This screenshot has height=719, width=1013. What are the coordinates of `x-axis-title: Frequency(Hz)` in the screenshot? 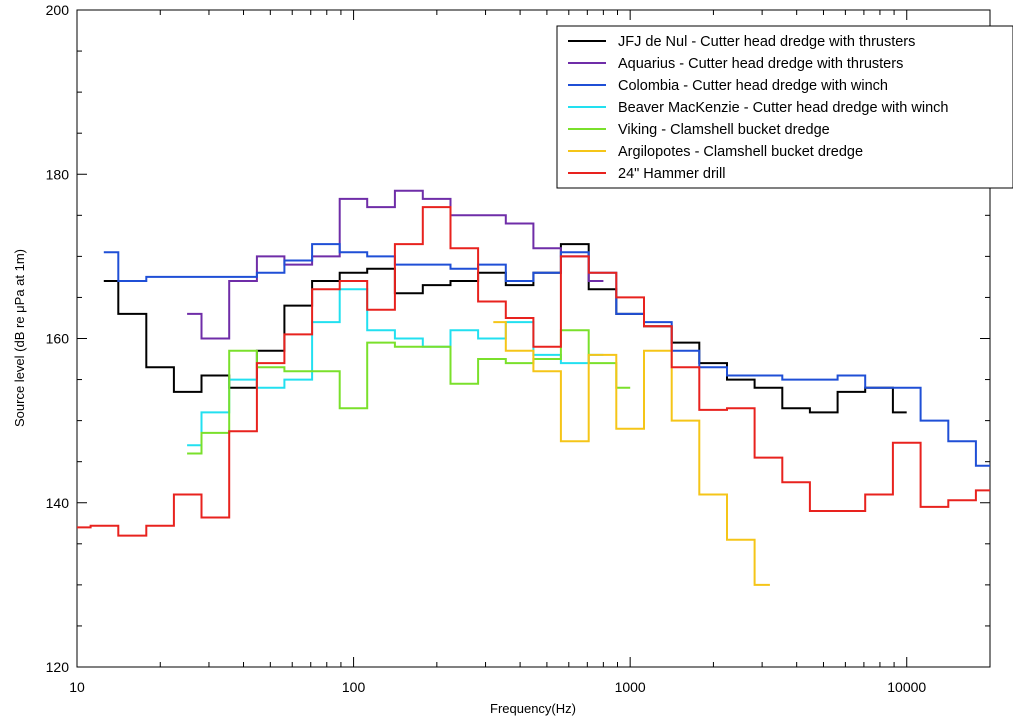 It's located at (533, 708).